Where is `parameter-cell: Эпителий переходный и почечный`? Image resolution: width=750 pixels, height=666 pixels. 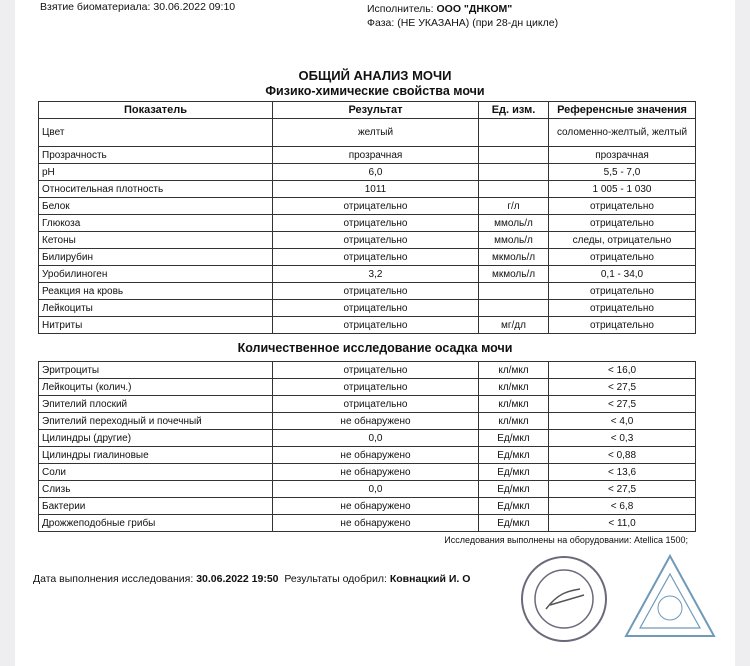
parameter-cell: Эпителий переходный и почечный is located at coordinates (155, 421).